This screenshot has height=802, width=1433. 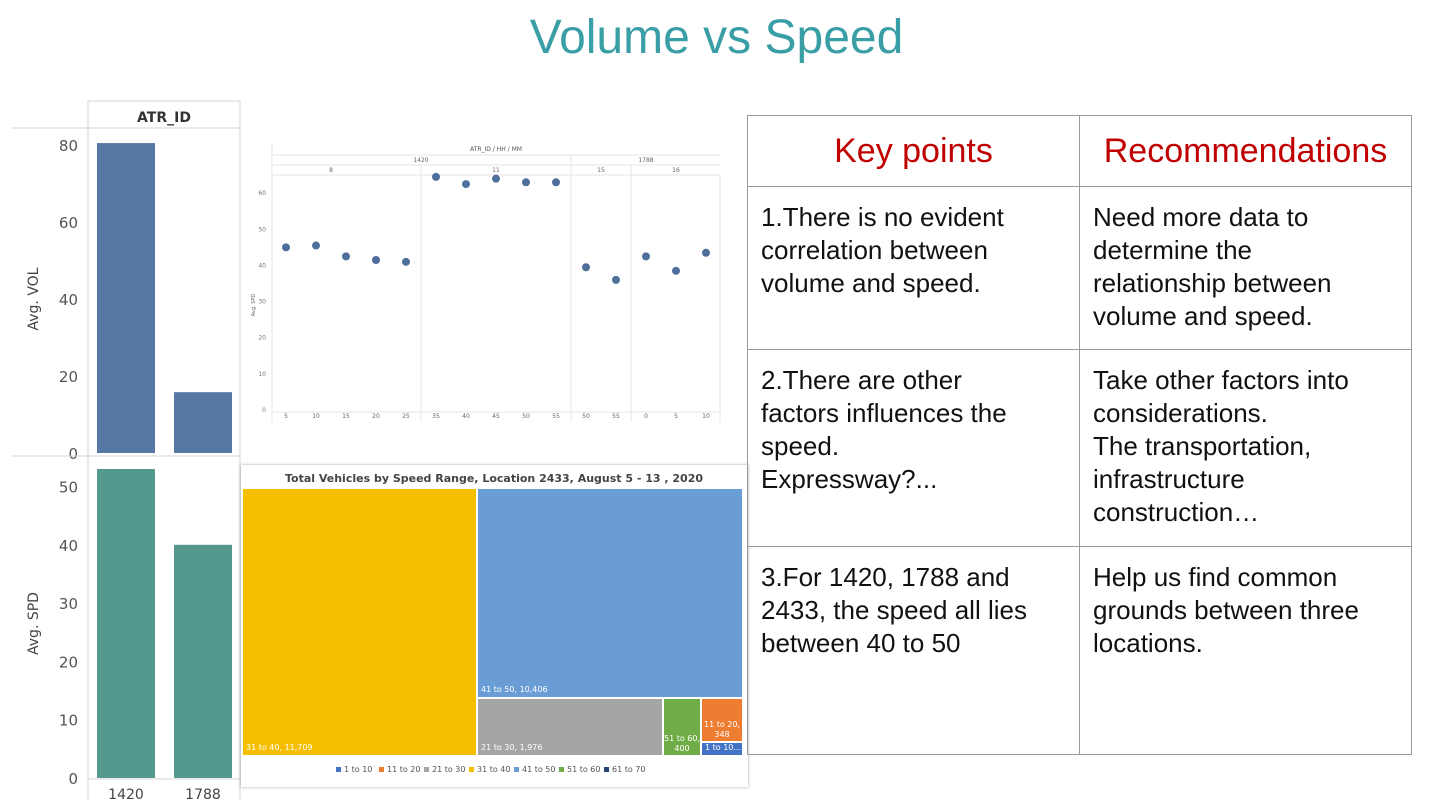 What do you see at coordinates (646, 416) in the screenshot?
I see `scatter-x-tick: 0` at bounding box center [646, 416].